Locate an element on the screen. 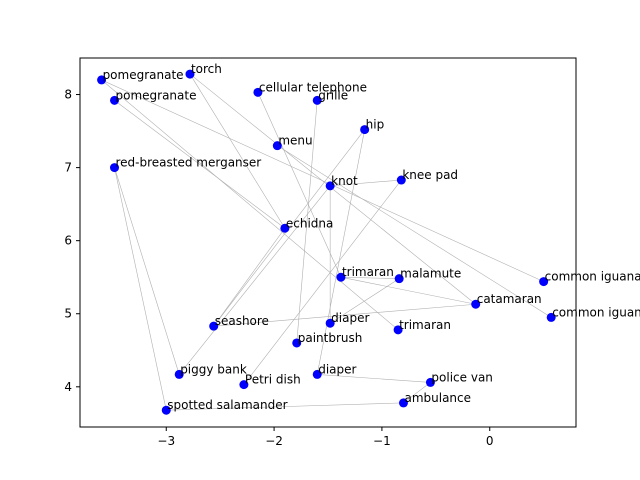 The image size is (640, 480). point-label: Petri dish is located at coordinates (273, 380).